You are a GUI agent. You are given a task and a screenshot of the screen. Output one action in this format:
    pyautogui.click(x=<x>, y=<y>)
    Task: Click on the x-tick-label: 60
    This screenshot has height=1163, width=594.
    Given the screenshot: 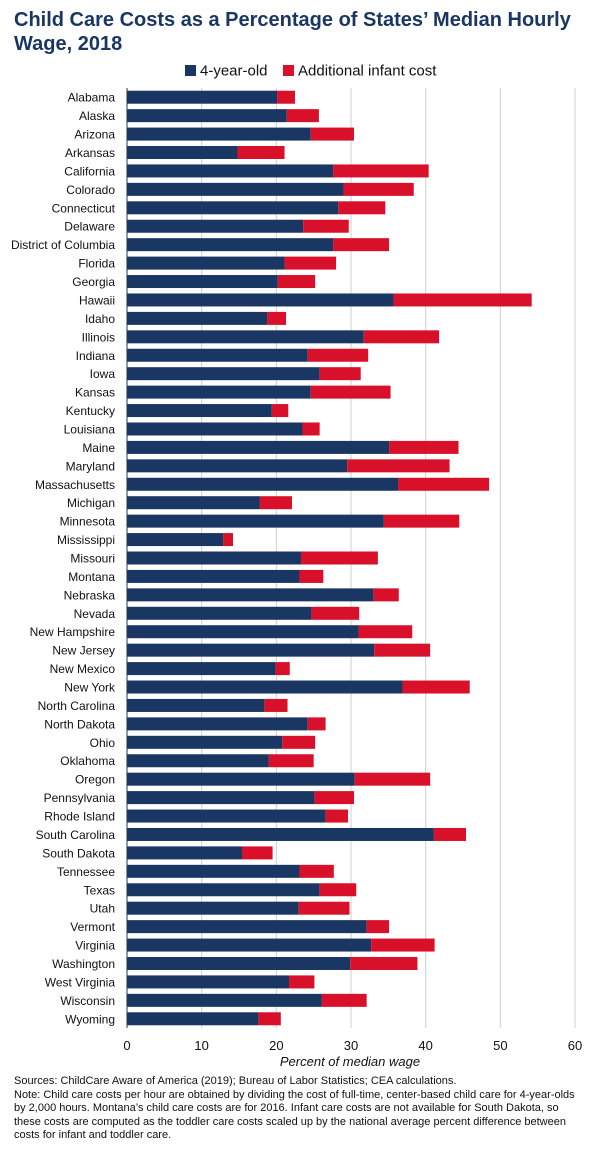 What is the action you would take?
    pyautogui.click(x=575, y=1045)
    